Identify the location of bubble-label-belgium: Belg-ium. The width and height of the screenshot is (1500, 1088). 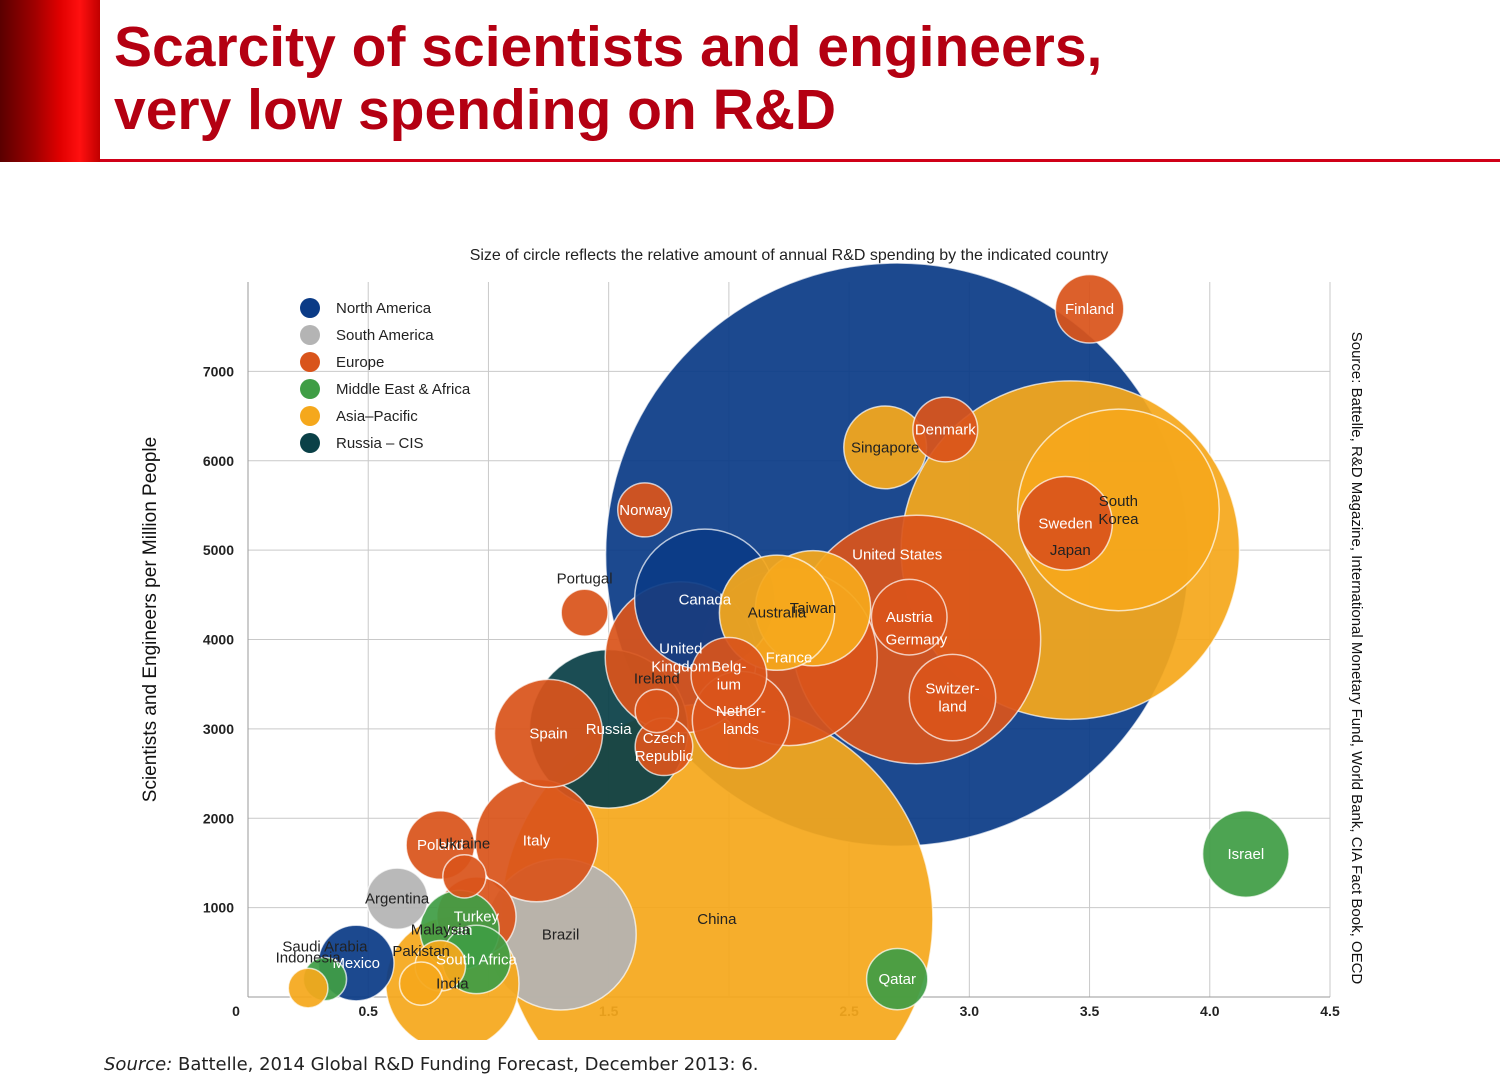
(728, 675).